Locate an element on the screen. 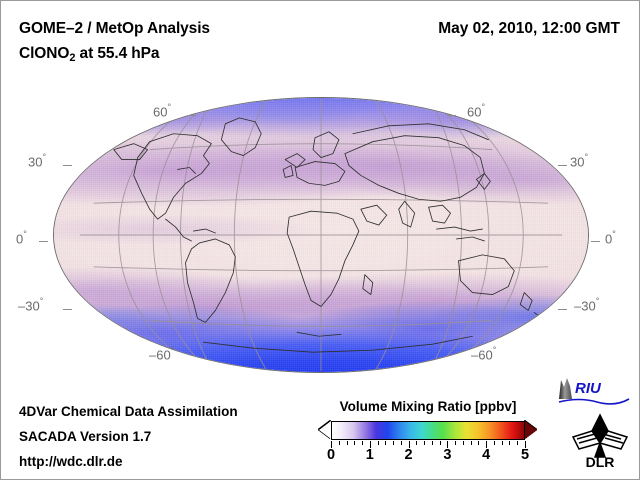 The width and height of the screenshot is (640, 480). lat-label-60n-right: 60° is located at coordinates (476, 111).